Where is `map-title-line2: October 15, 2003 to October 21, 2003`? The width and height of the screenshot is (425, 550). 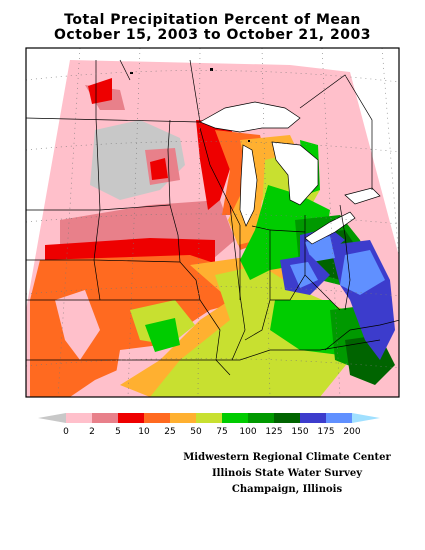
map-title-line2: October 15, 2003 to October 21, 2003 is located at coordinates (212, 35).